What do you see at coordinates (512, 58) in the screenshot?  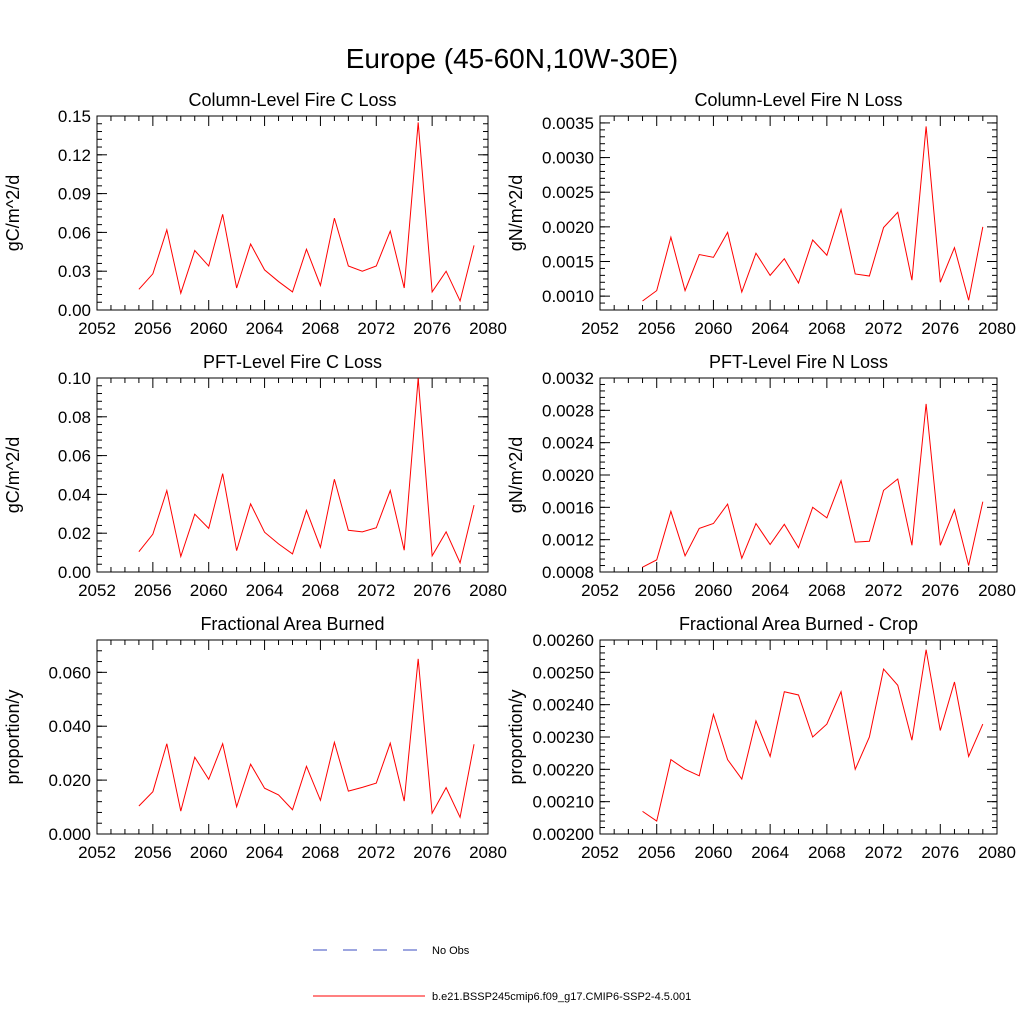 I see `figure-title: Europe (45-60N,10W-30E)` at bounding box center [512, 58].